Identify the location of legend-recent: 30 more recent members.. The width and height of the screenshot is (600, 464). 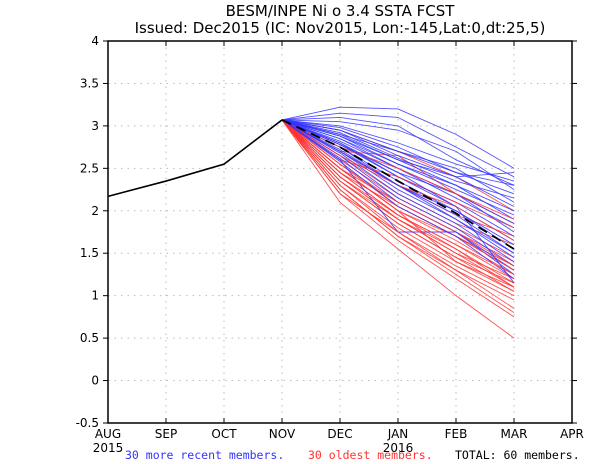
(204, 455).